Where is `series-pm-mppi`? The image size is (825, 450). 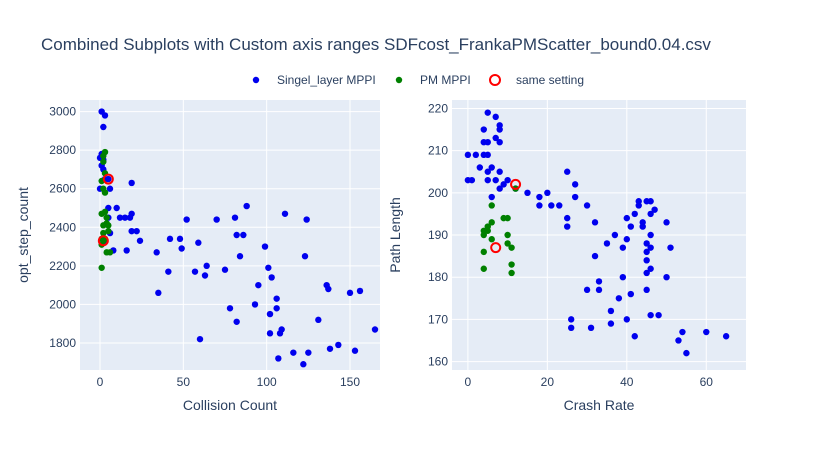
series-pm-mppi is located at coordinates (499, 231).